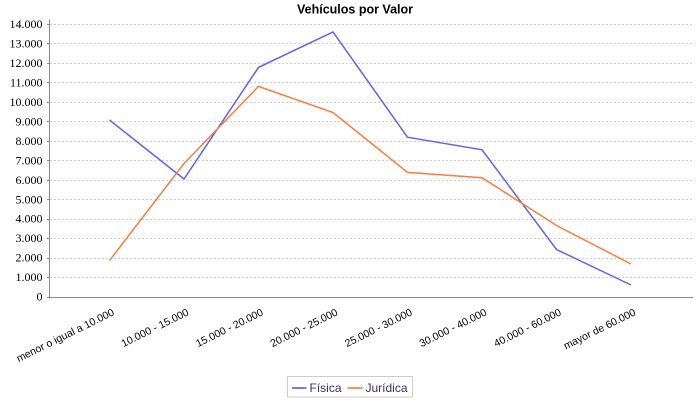 Image resolution: width=700 pixels, height=405 pixels. What do you see at coordinates (26, 44) in the screenshot?
I see `svg-text: 13.000` at bounding box center [26, 44].